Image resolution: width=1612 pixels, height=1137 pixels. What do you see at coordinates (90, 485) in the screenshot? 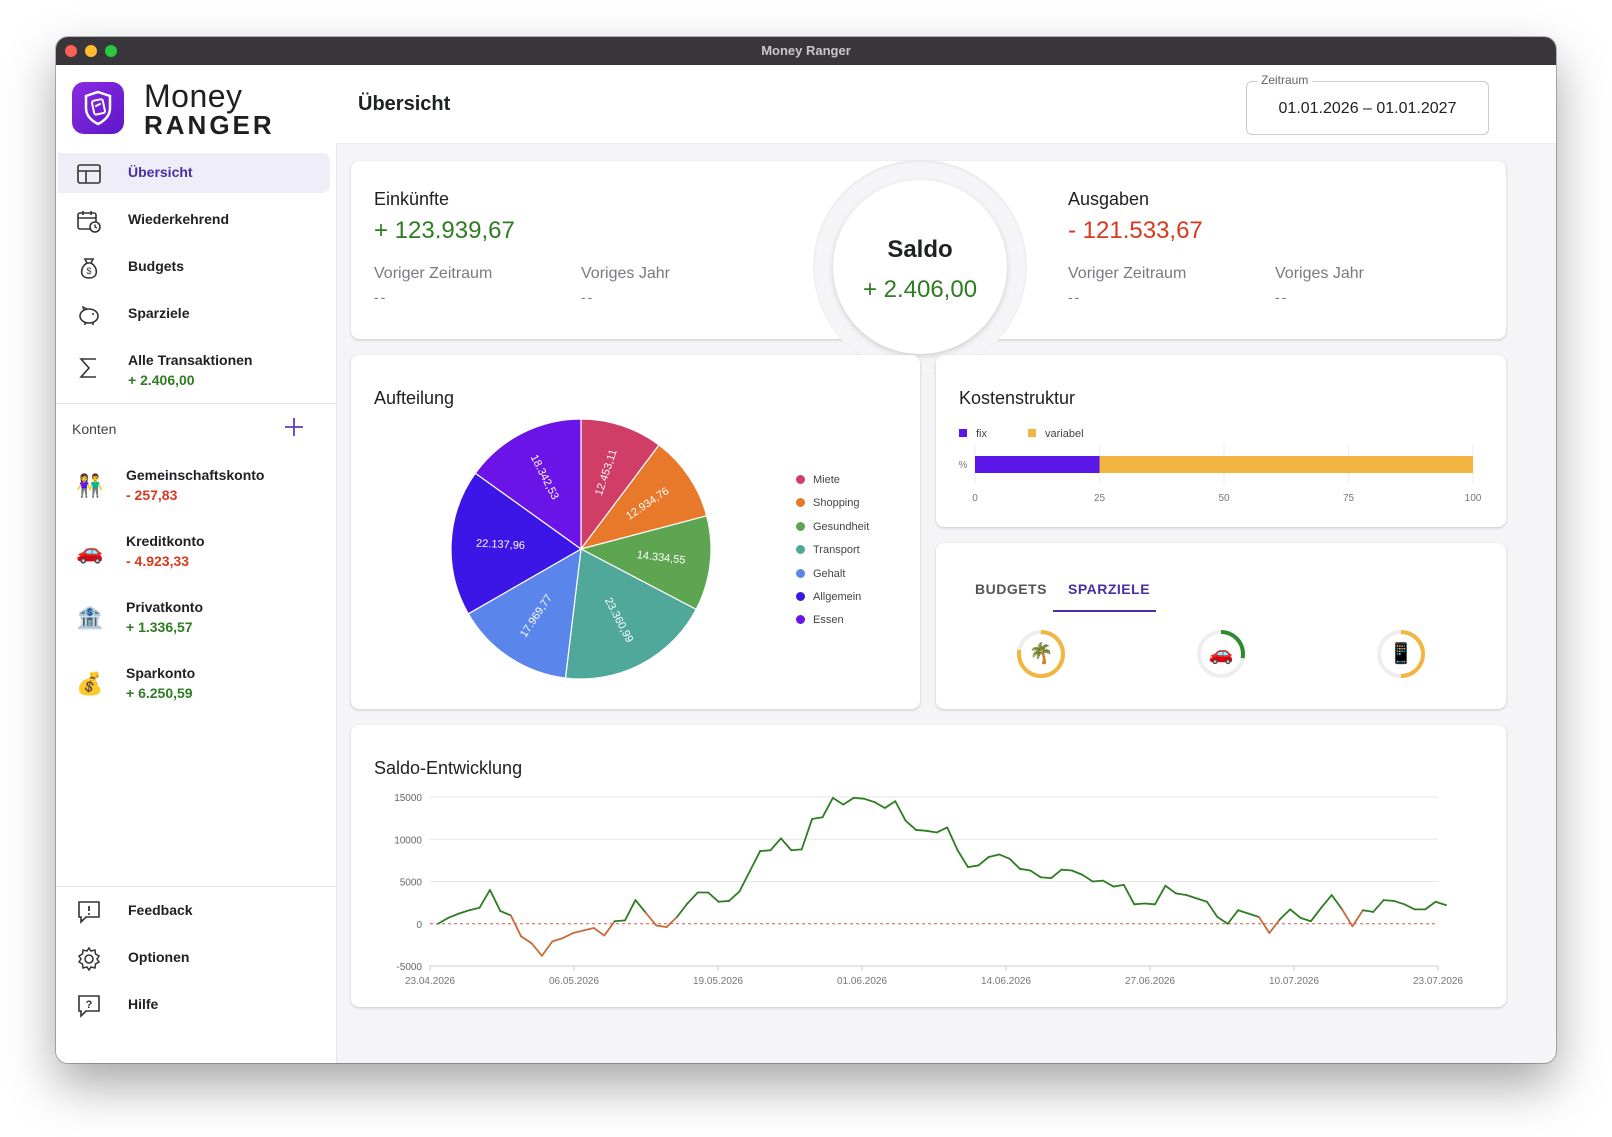
I see `people-icon: 👫` at bounding box center [90, 485].